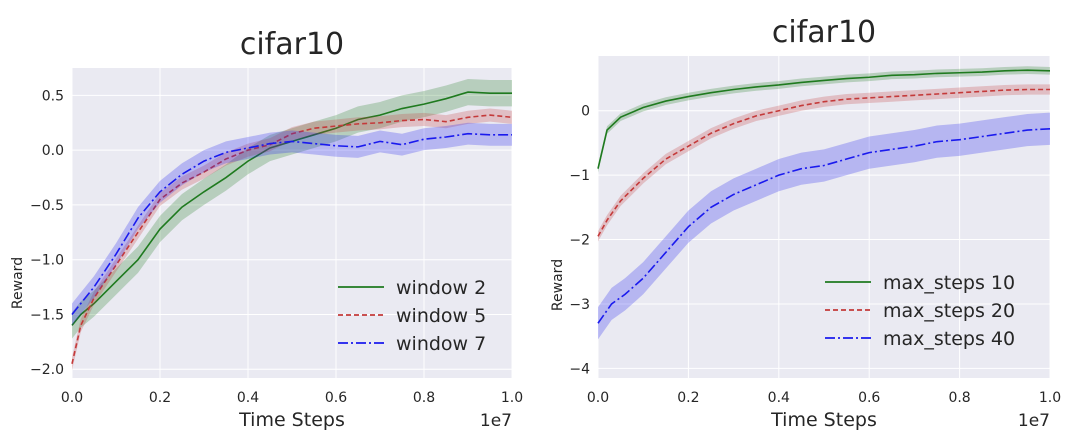 The image size is (1080, 446). What do you see at coordinates (579, 176) in the screenshot?
I see `y-tick-label: −1` at bounding box center [579, 176].